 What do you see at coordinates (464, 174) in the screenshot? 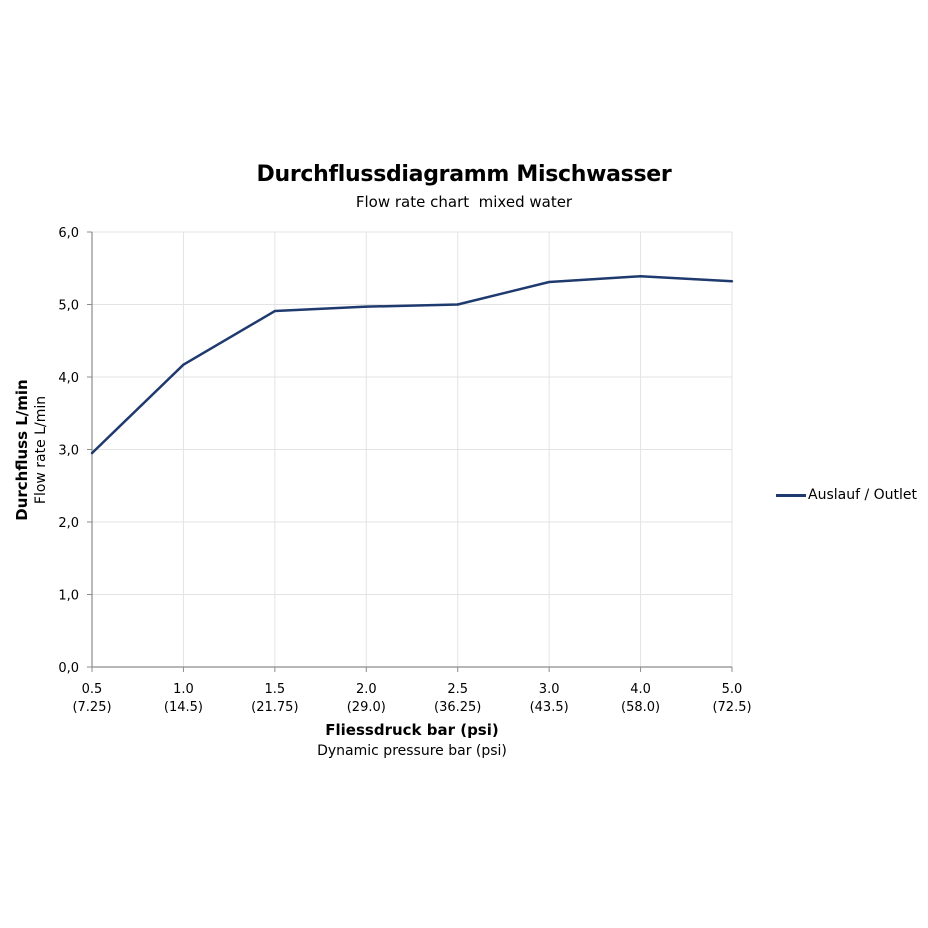
I see `chart-title: Durchflussdiagramm Mischwasser` at bounding box center [464, 174].